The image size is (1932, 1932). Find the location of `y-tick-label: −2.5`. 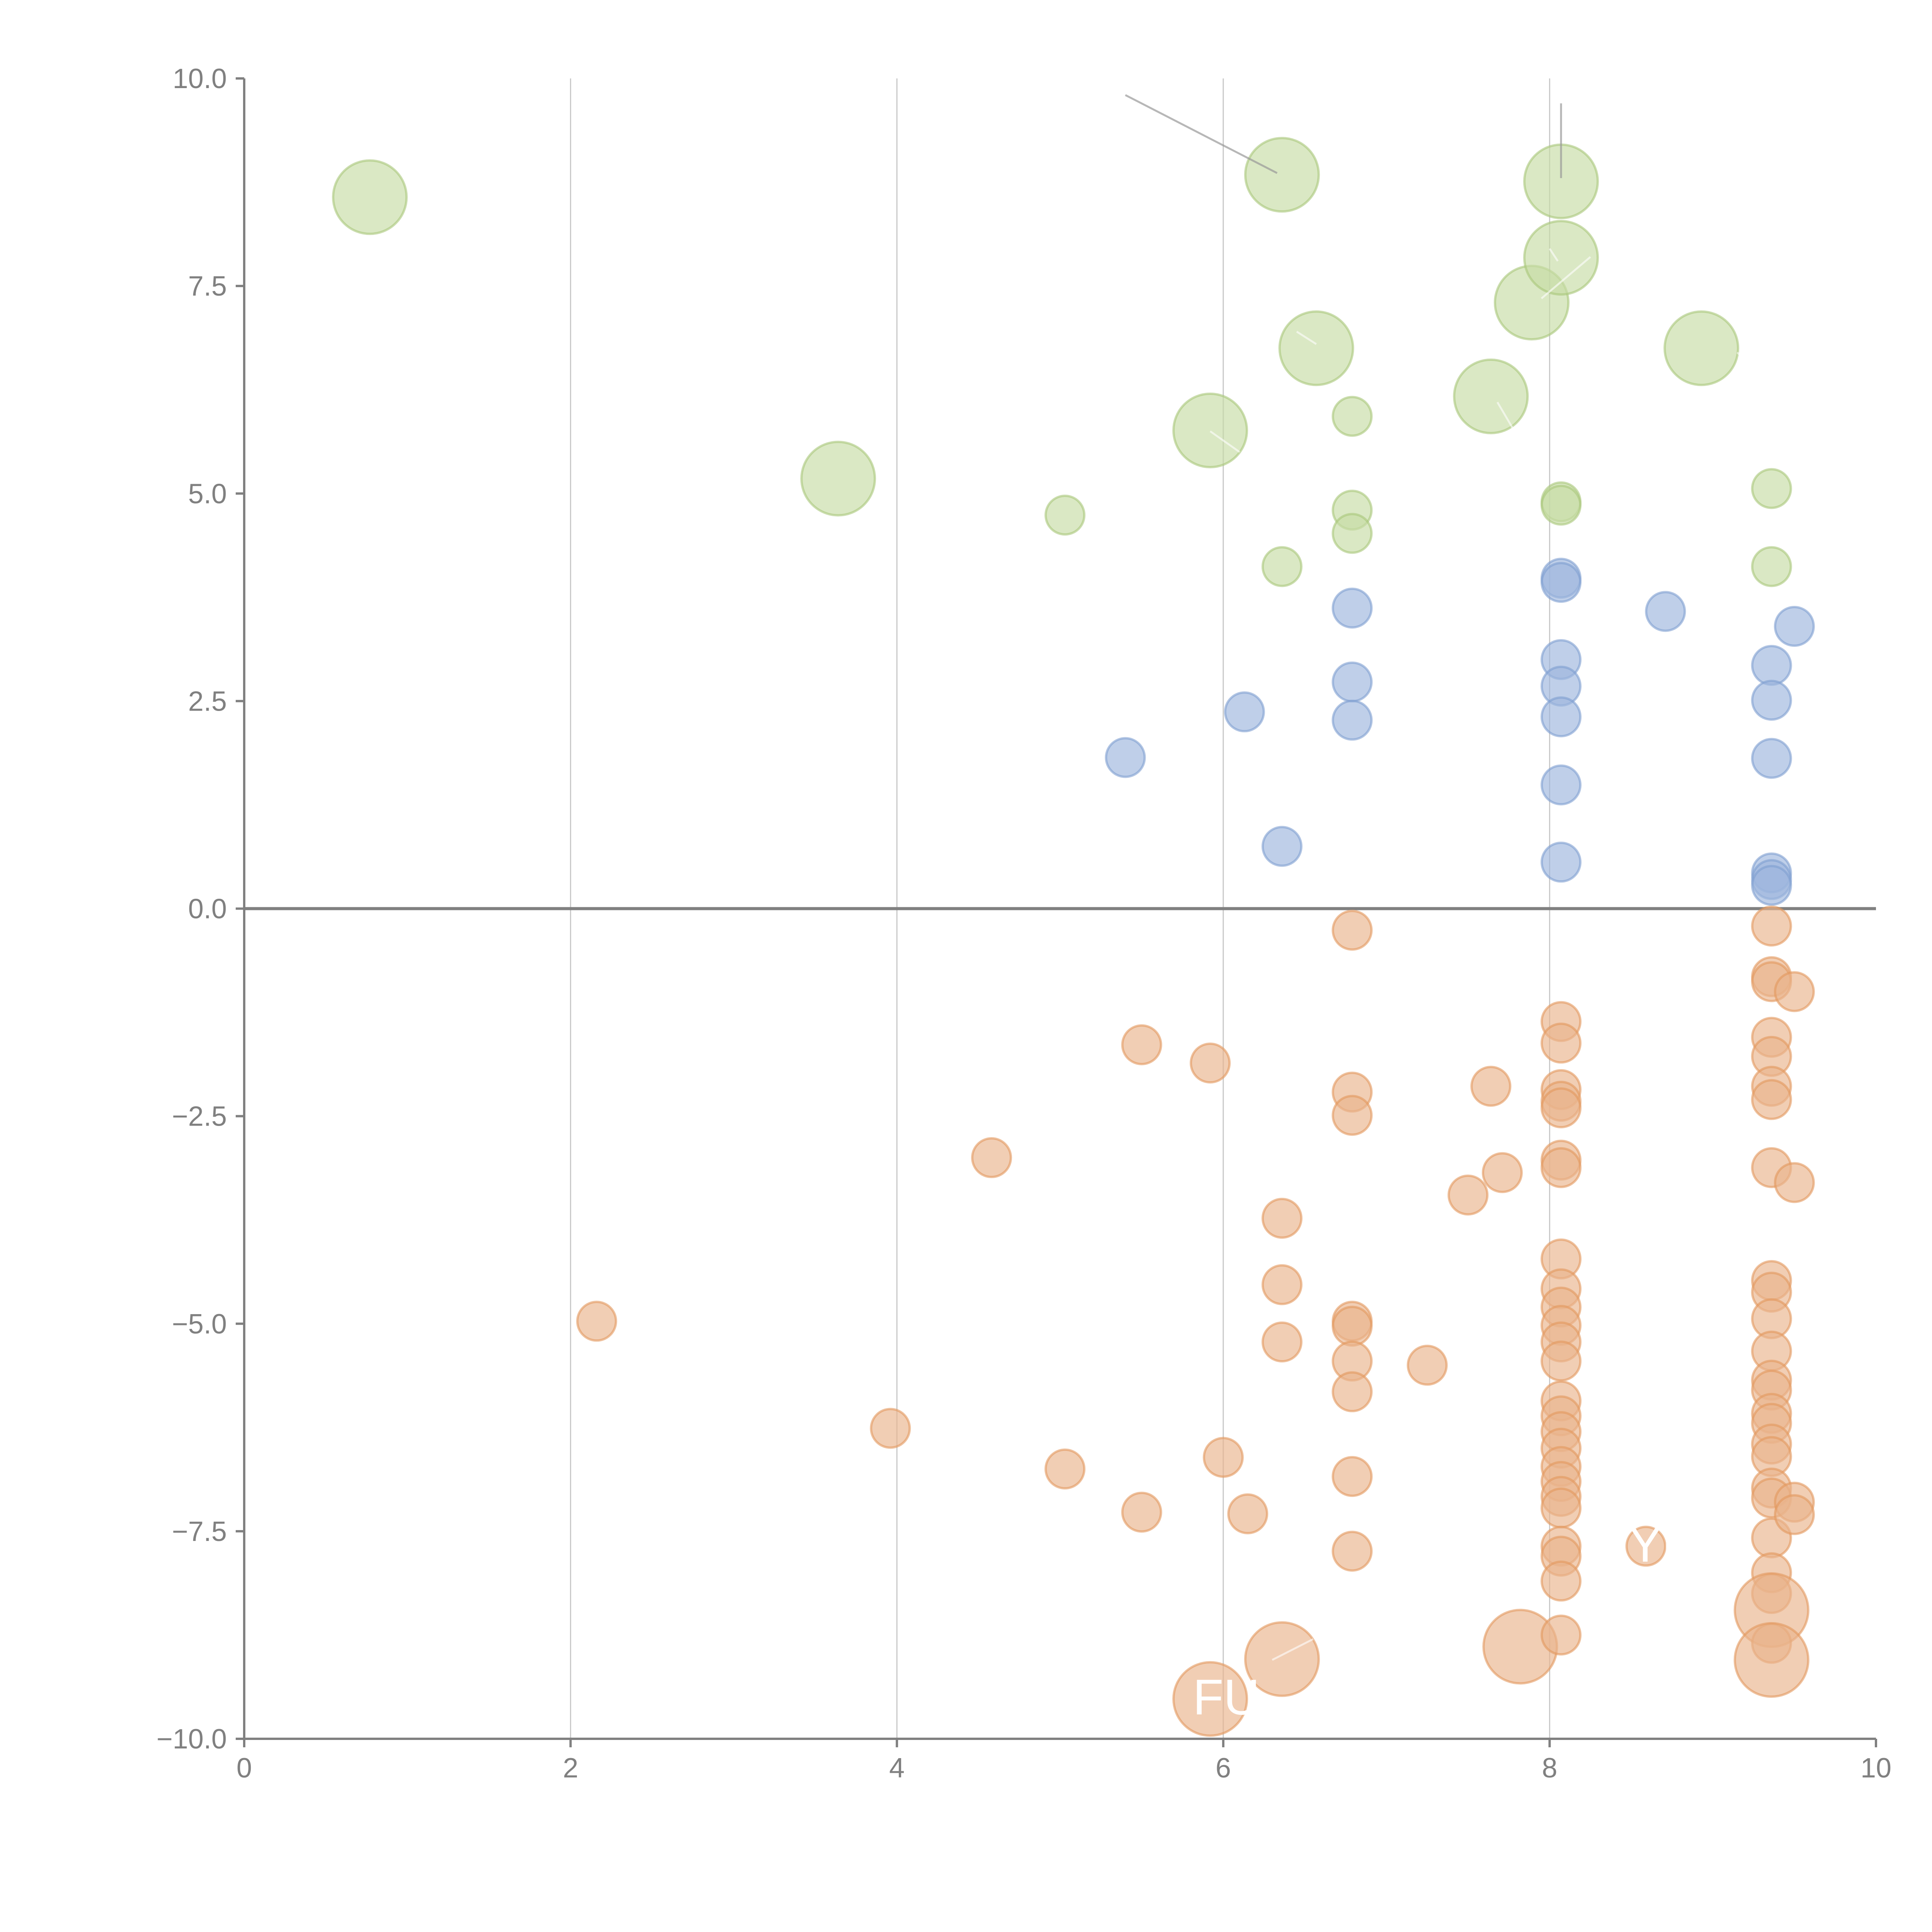

y-tick-label: −2.5 is located at coordinates (200, 1116).